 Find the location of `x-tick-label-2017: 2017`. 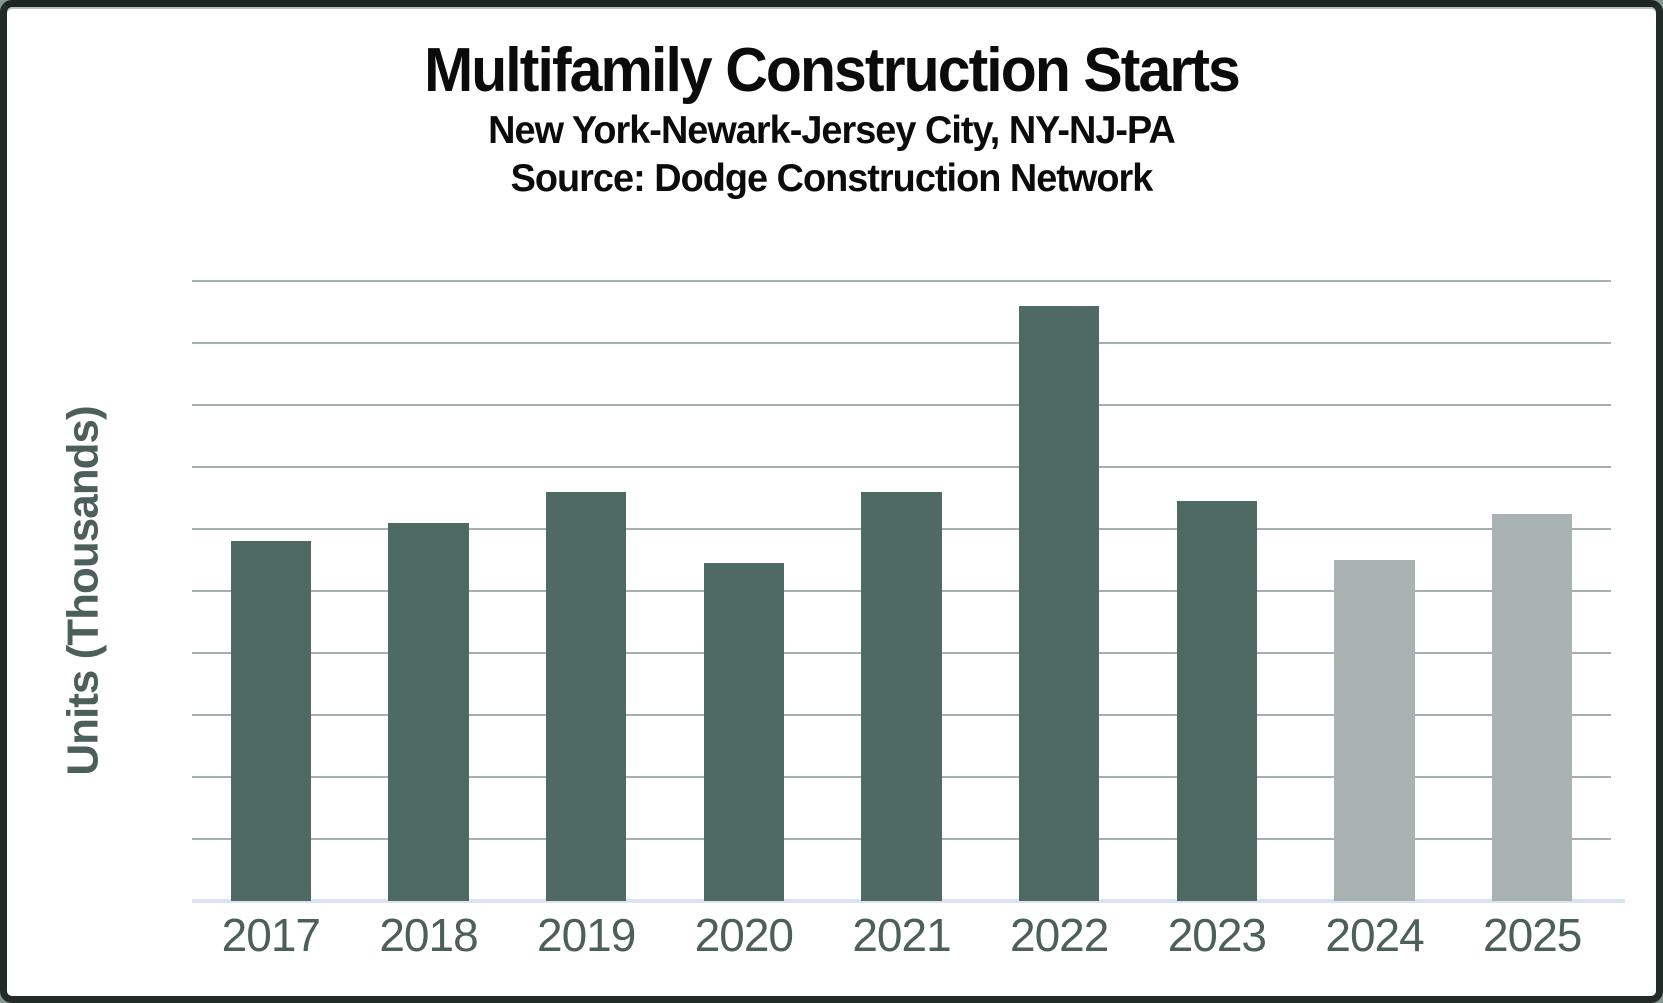

x-tick-label-2017: 2017 is located at coordinates (271, 935).